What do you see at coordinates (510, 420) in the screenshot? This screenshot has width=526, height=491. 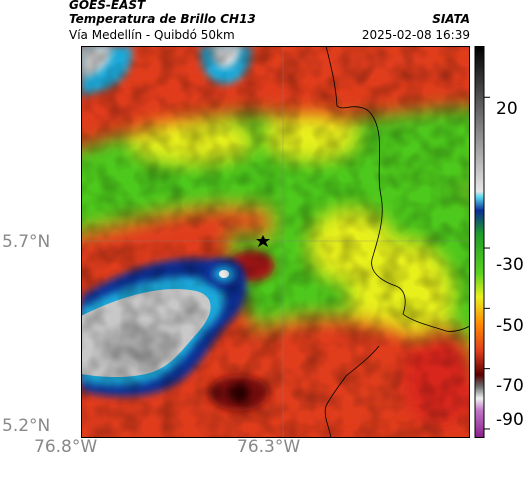 I see `colorbar-tick-label: -90` at bounding box center [510, 420].